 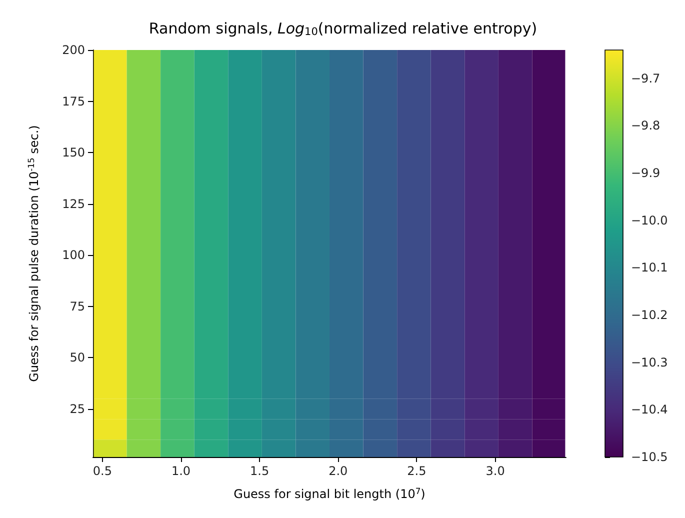 What do you see at coordinates (645, 78) in the screenshot?
I see `color-bar-label: −9.7` at bounding box center [645, 78].